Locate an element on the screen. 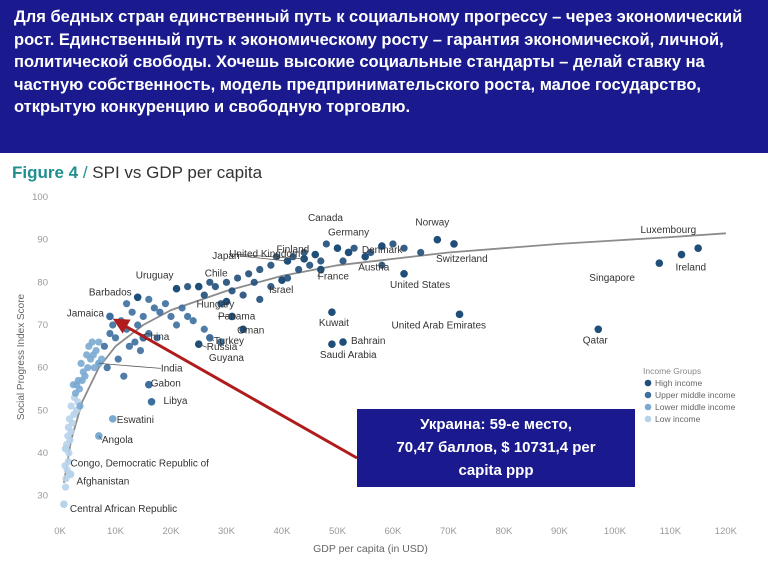 The height and width of the screenshot is (563, 768). point-label: Canada is located at coordinates (325, 218).